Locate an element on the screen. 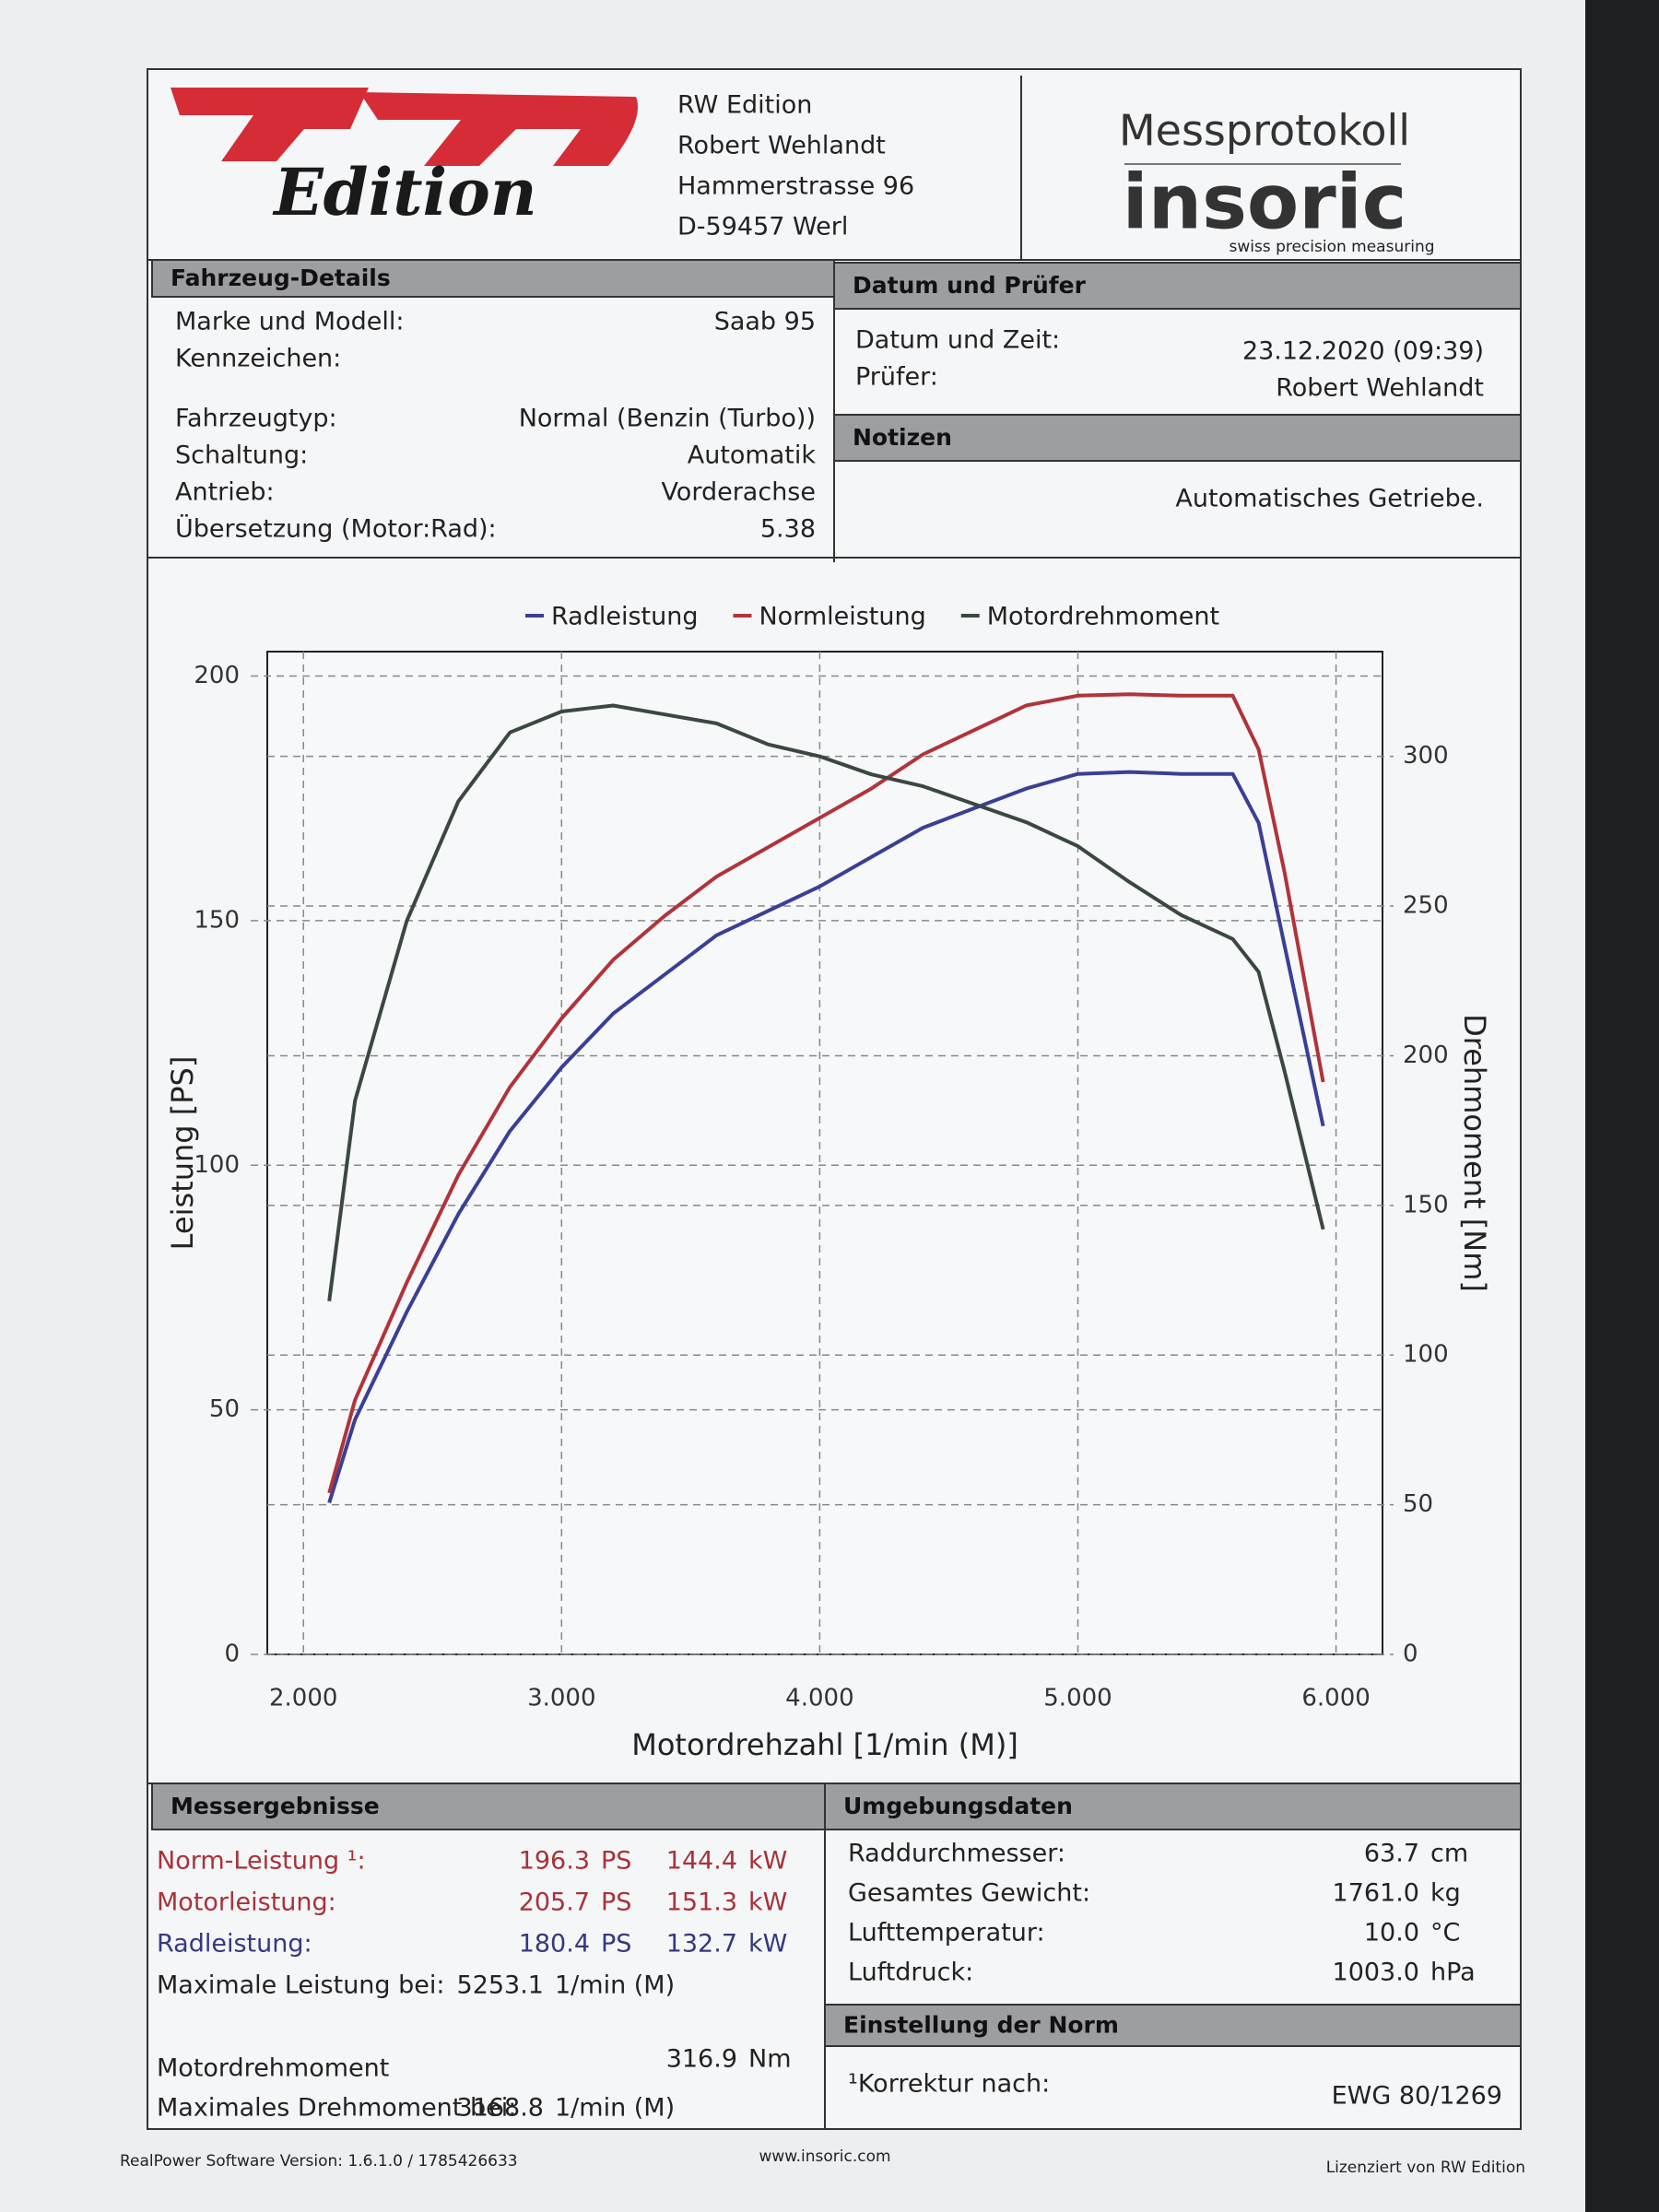 Image resolution: width=1659 pixels, height=2212 pixels. env-value: 10.0 is located at coordinates (1391, 1933).